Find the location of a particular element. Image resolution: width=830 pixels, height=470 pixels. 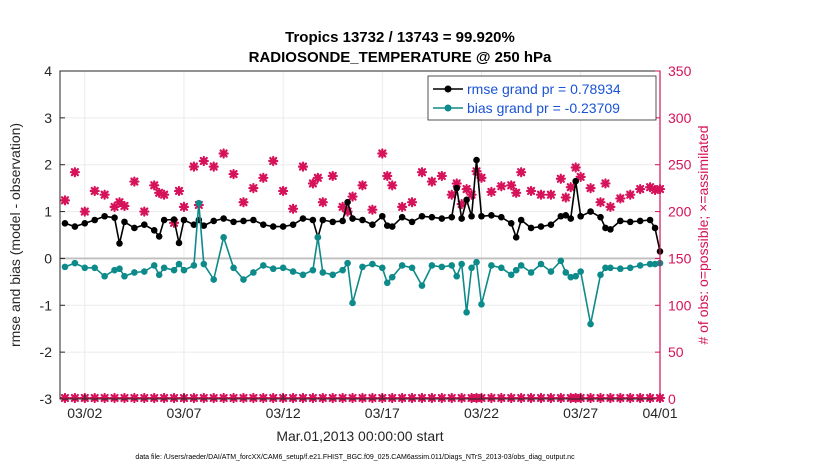

y-tick-label-right: 0 is located at coordinates (672, 399).